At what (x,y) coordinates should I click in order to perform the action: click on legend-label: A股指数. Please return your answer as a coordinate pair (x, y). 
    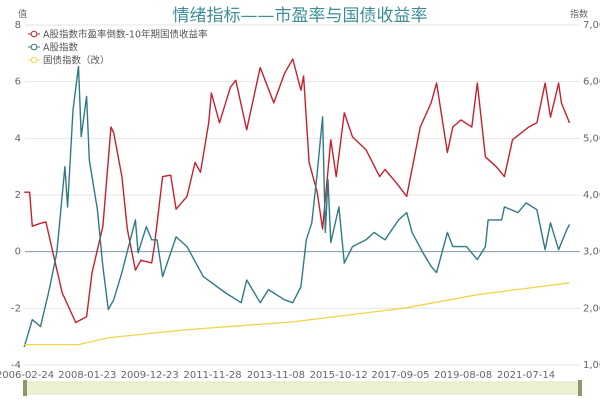
    Looking at the image, I should click on (60, 48).